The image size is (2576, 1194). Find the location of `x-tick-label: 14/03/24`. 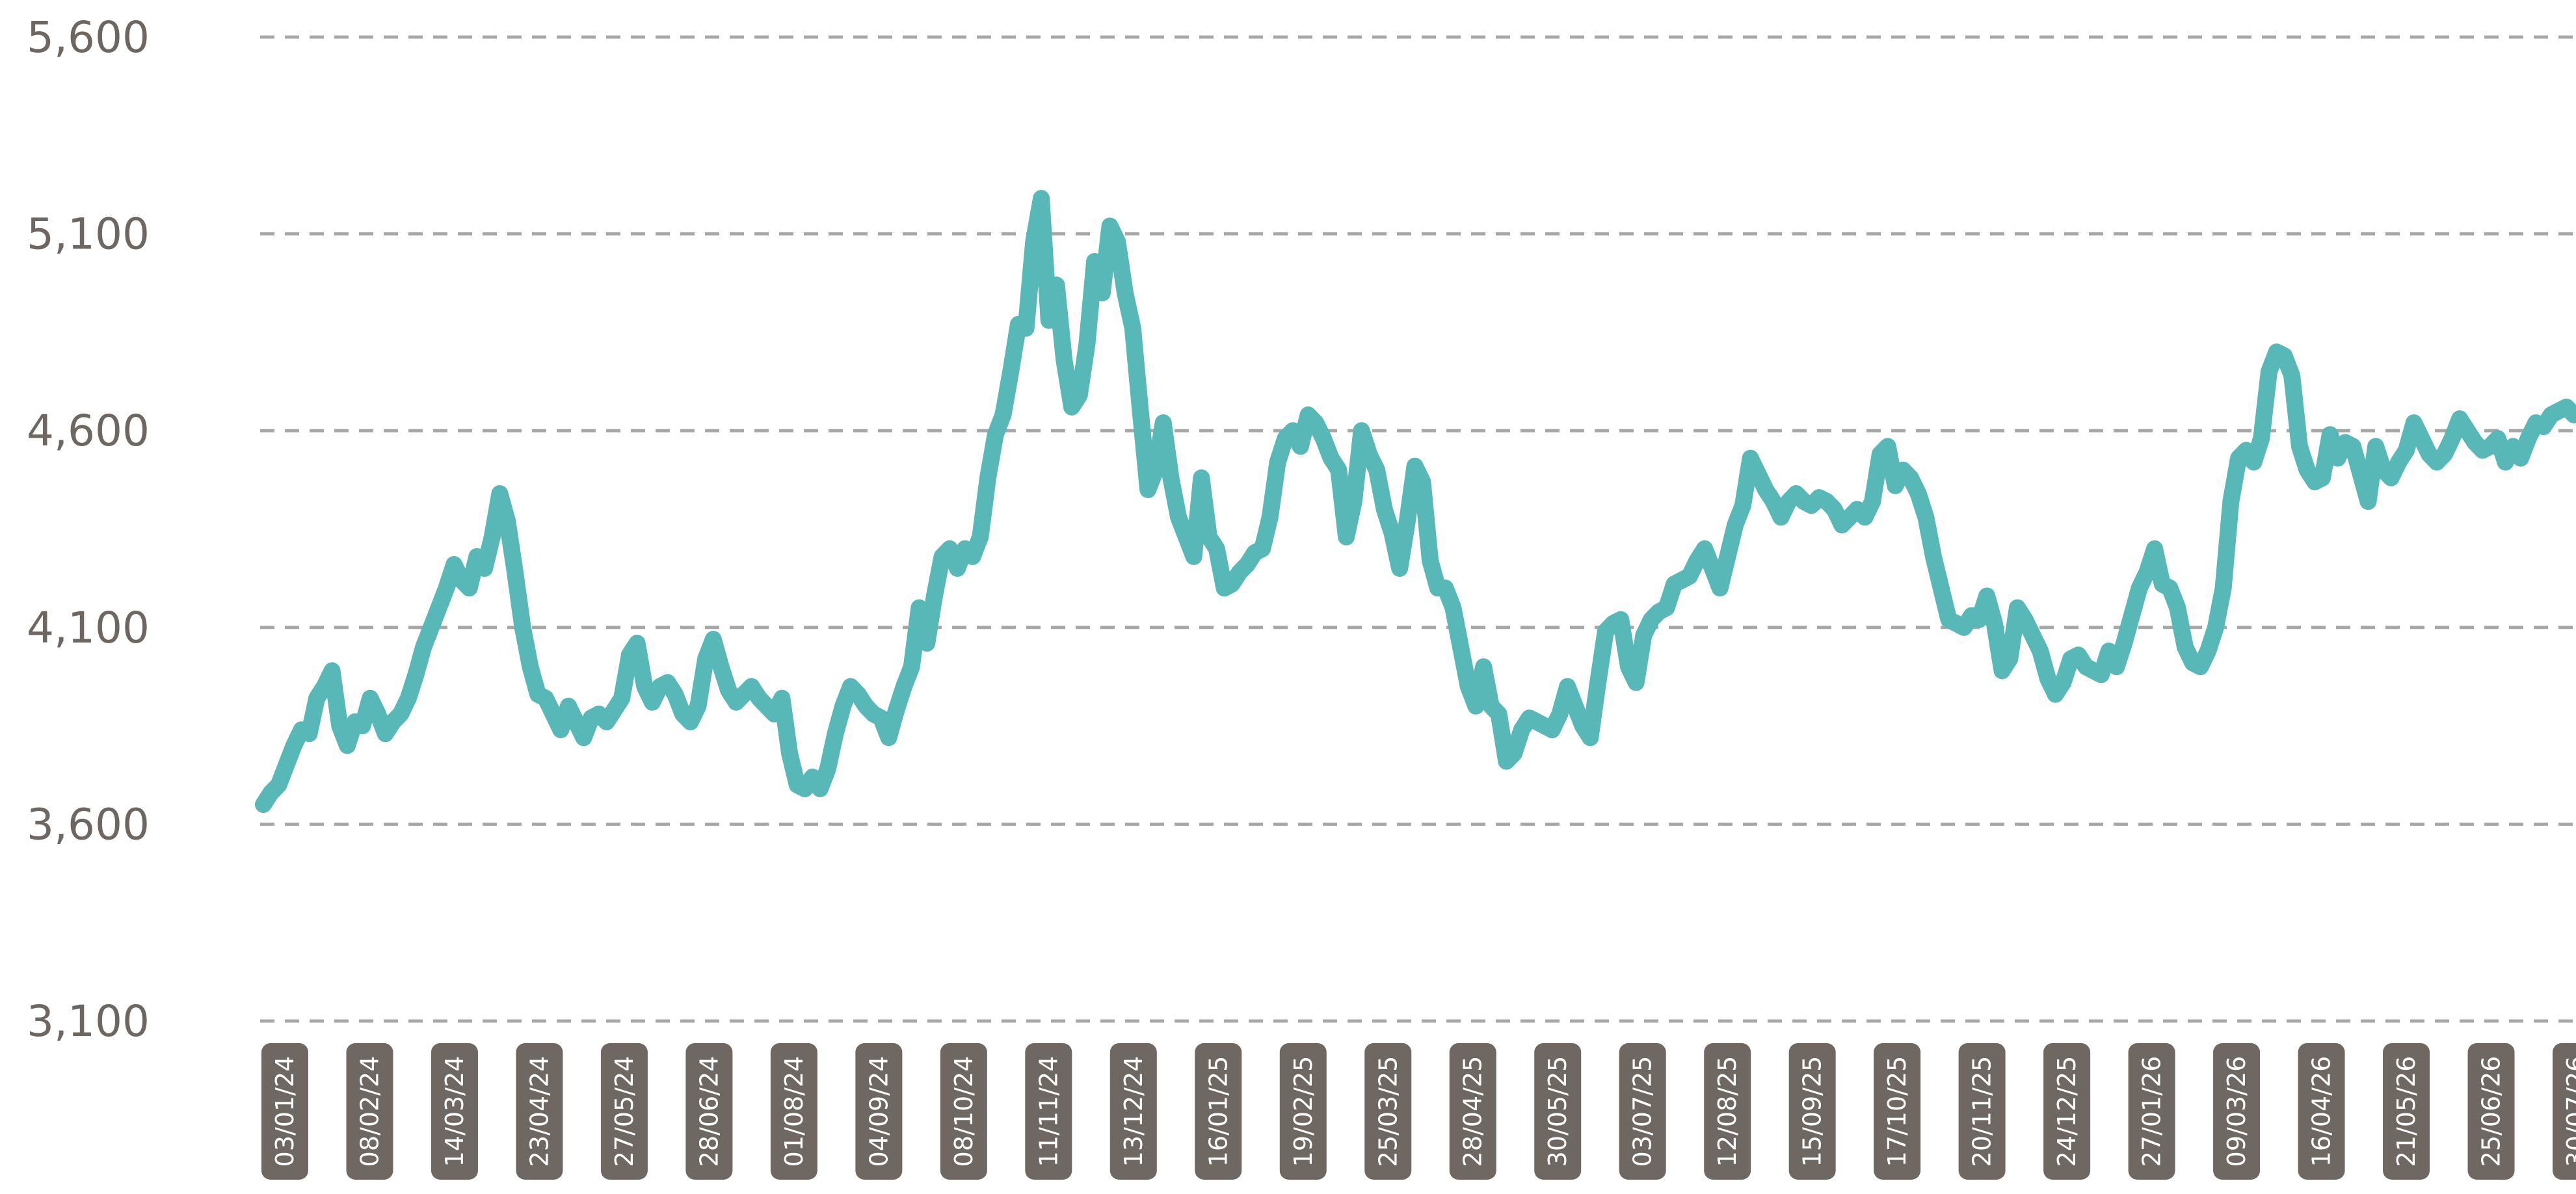

x-tick-label: 14/03/24 is located at coordinates (454, 1111).